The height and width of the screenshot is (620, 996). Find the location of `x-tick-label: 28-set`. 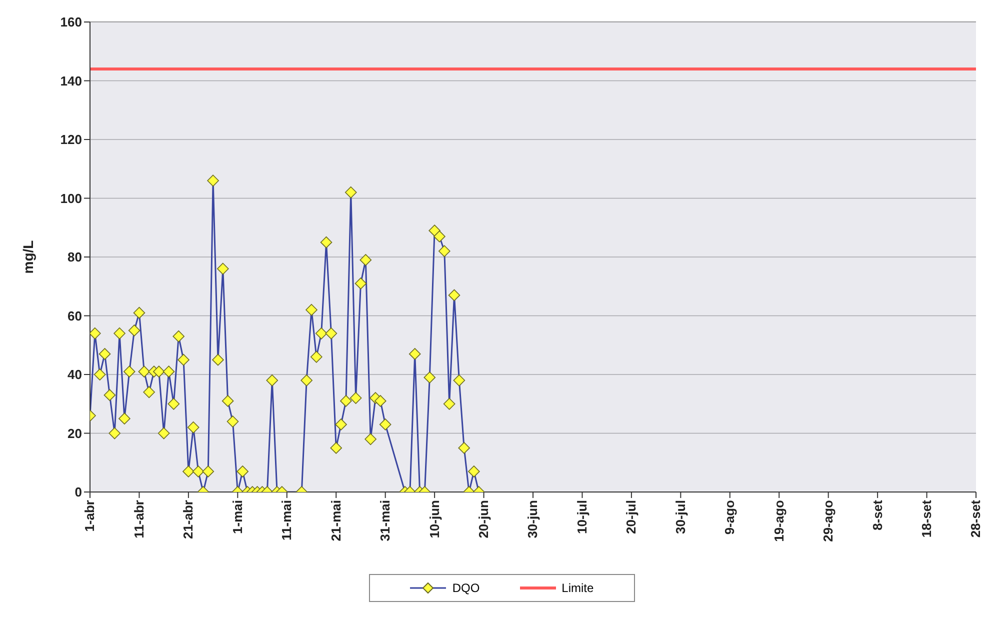

x-tick-label: 28-set is located at coordinates (976, 518).